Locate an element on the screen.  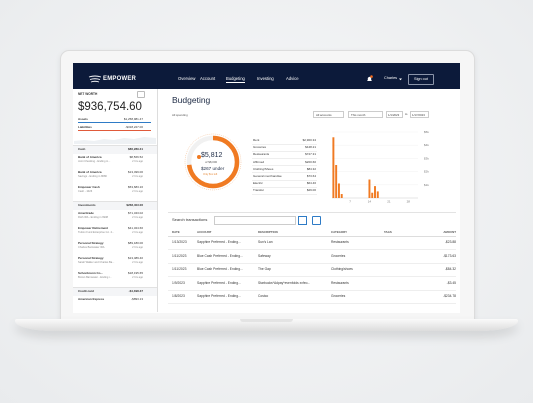
donut-note: Only $xx left is located at coordinates (210, 174).